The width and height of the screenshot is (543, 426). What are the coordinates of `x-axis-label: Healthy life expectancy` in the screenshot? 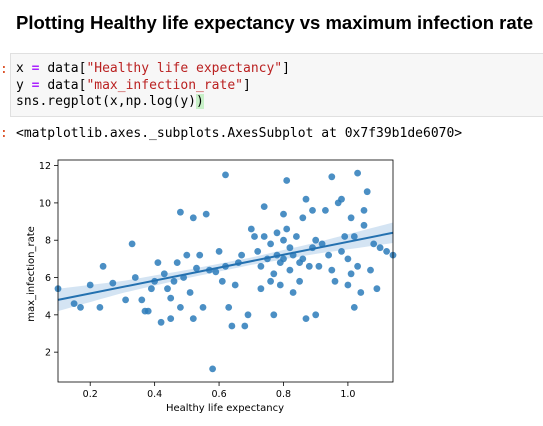 It's located at (225, 408).